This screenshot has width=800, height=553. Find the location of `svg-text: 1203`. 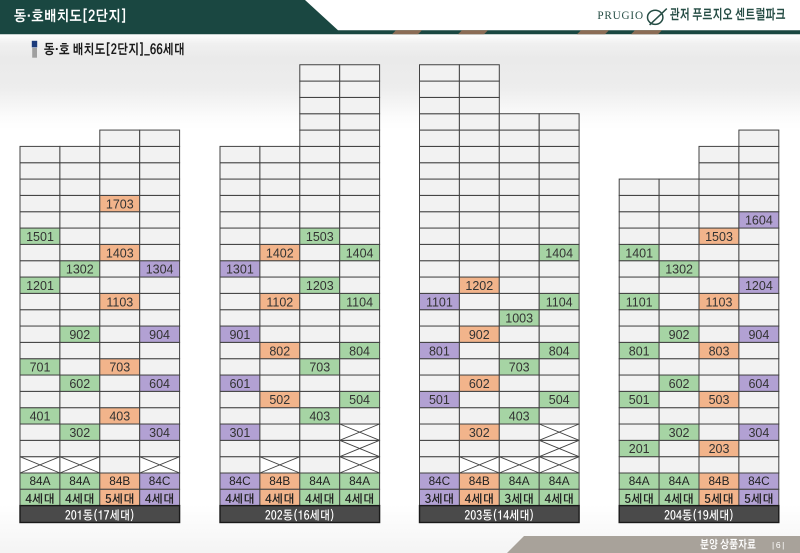

svg-text: 1203 is located at coordinates (320, 286).